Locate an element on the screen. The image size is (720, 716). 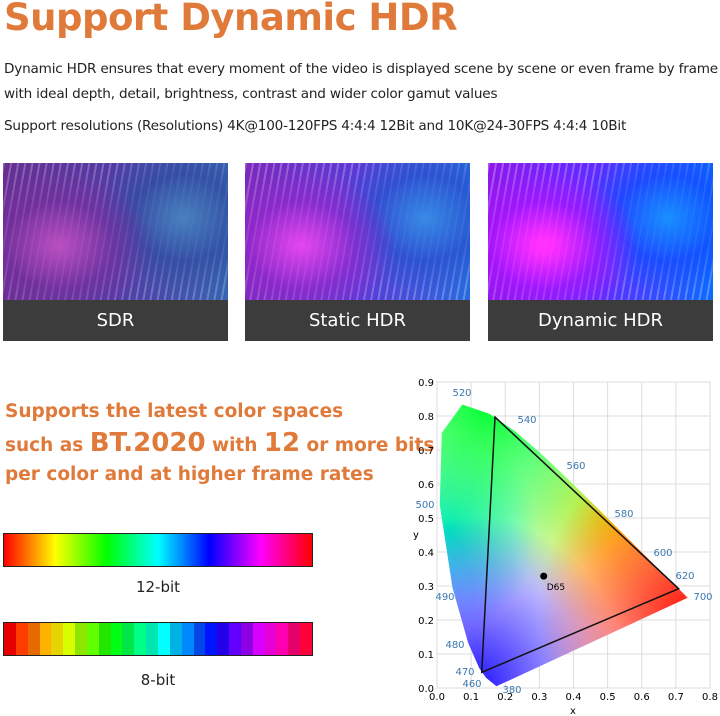
x-tick-label: 0.1 is located at coordinates (471, 697).